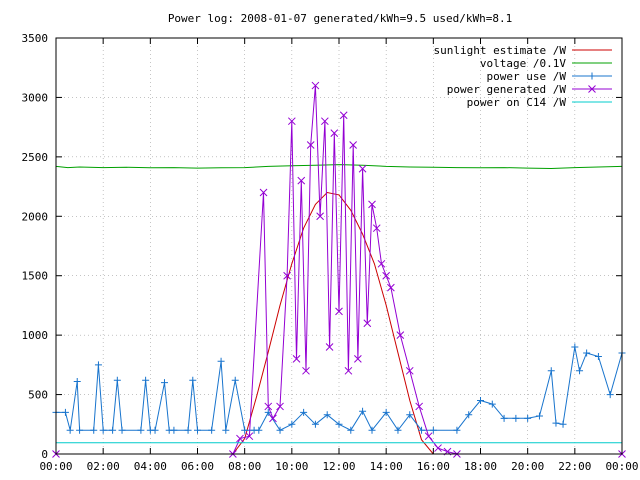  I want to click on series-line, so click(339, 167).